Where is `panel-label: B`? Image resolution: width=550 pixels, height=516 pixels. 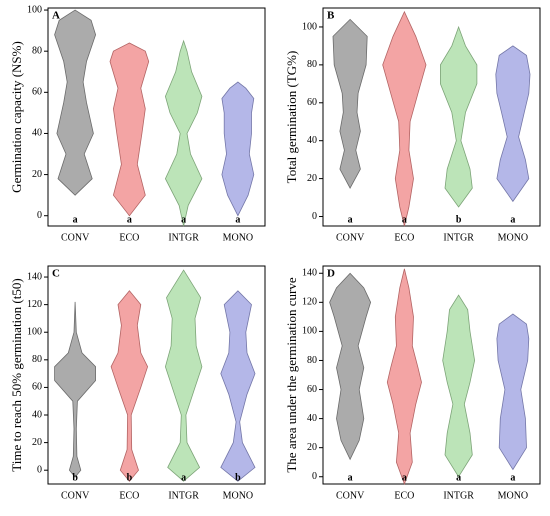 panel-label: B is located at coordinates (331, 16).